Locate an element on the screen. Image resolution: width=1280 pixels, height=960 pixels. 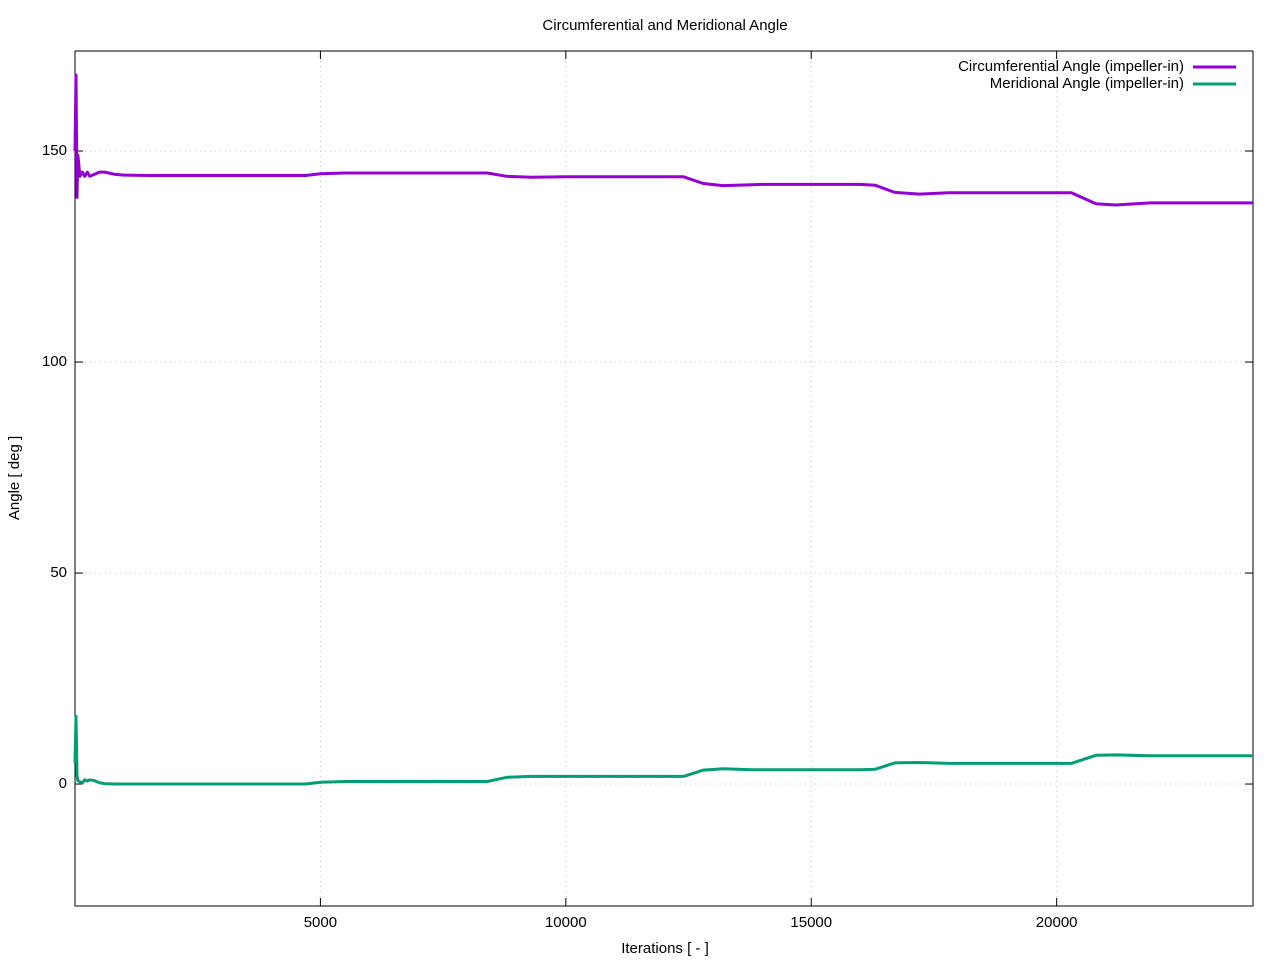
y-tick-label: 0 is located at coordinates (63, 783).